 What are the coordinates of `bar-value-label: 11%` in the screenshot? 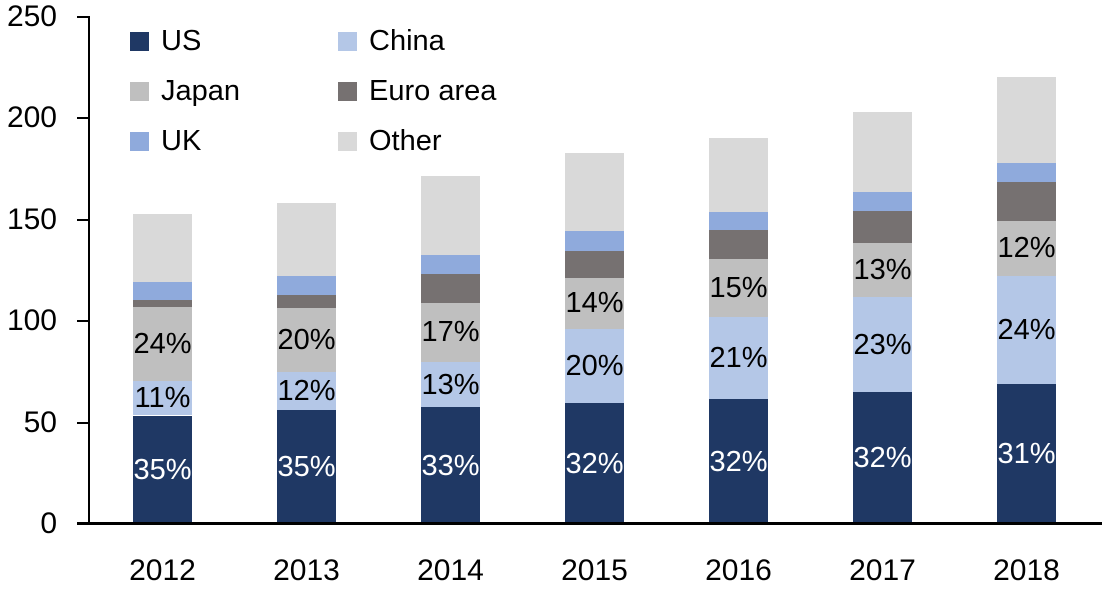 It's located at (162, 398).